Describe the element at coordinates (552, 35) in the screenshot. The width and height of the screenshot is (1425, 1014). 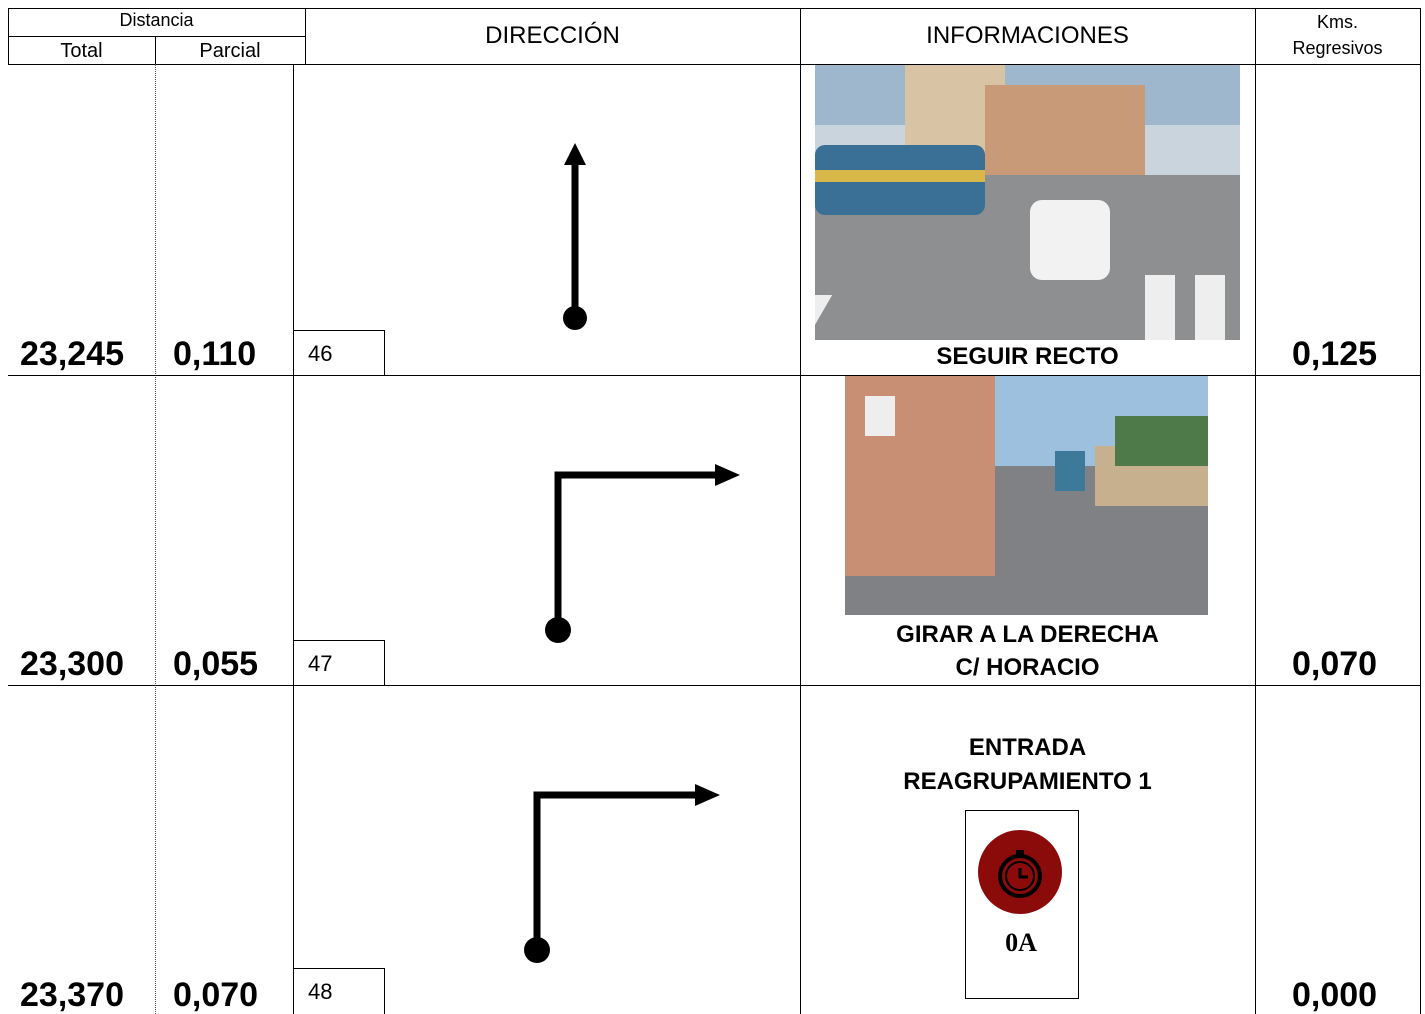
I see `header-direccion: DIRECCIÓN` at that location.